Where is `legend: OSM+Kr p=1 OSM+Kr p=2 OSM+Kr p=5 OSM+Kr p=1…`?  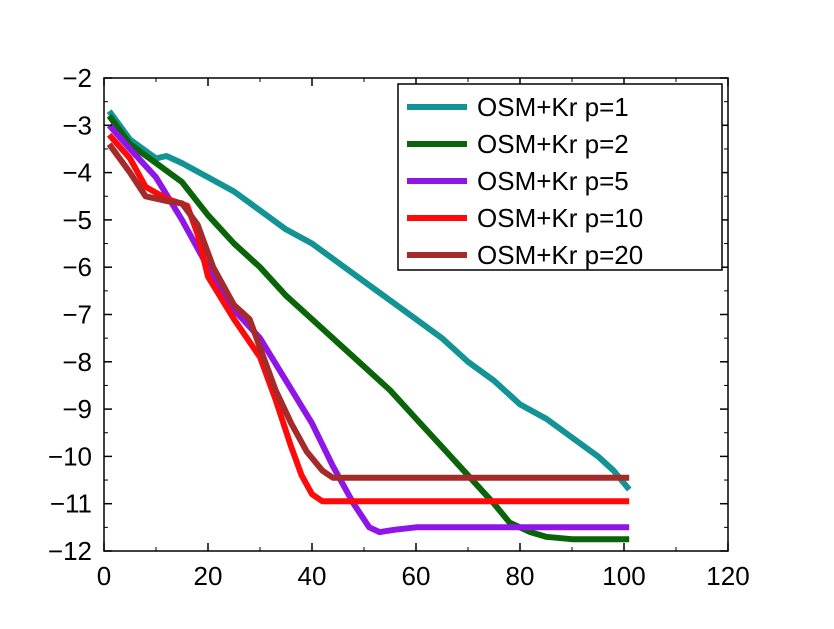
legend: OSM+Kr p=1 OSM+Kr p=2 OSM+Kr p=5 OSM+Kr p=1… is located at coordinates (560, 177).